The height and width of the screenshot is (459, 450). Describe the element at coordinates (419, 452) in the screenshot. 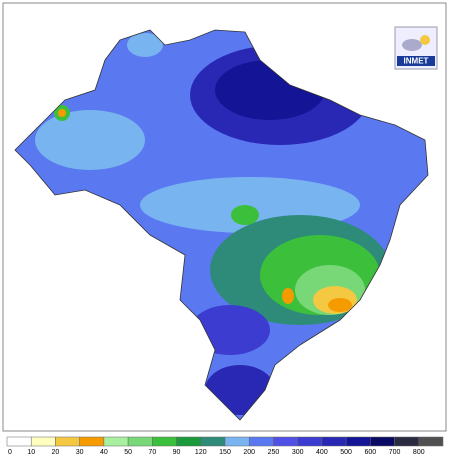

I see `legend-label: 800` at that location.